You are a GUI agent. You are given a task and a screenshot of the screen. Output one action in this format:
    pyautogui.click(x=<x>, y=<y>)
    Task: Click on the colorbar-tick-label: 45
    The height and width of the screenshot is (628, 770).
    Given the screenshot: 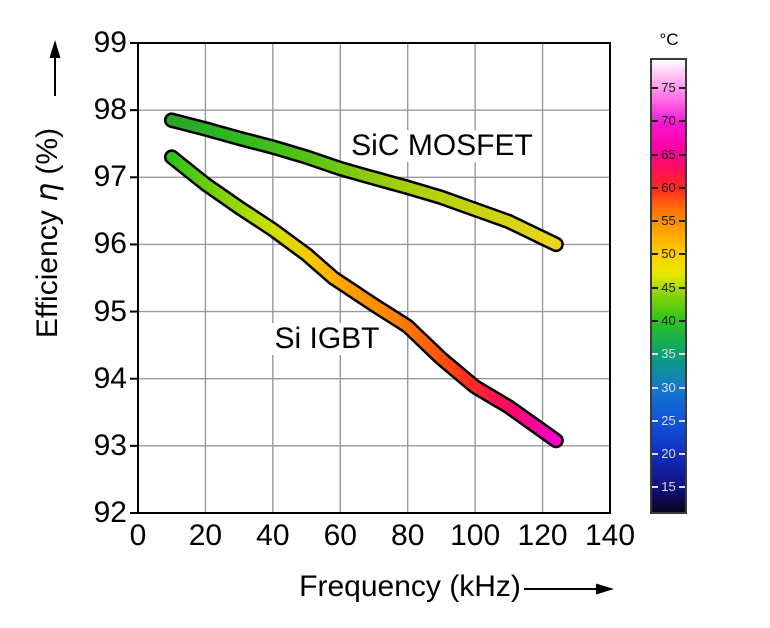 What is the action you would take?
    pyautogui.click(x=668, y=287)
    